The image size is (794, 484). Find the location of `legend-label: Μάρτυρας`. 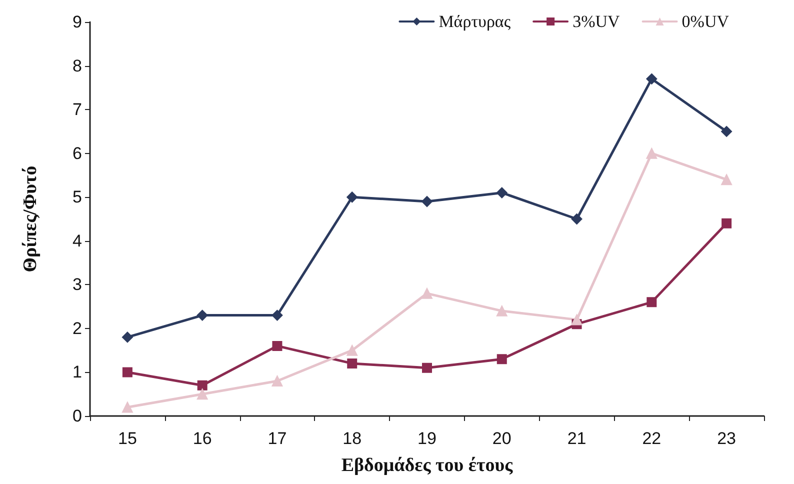

legend-label: Μάρτυρας is located at coordinates (474, 21).